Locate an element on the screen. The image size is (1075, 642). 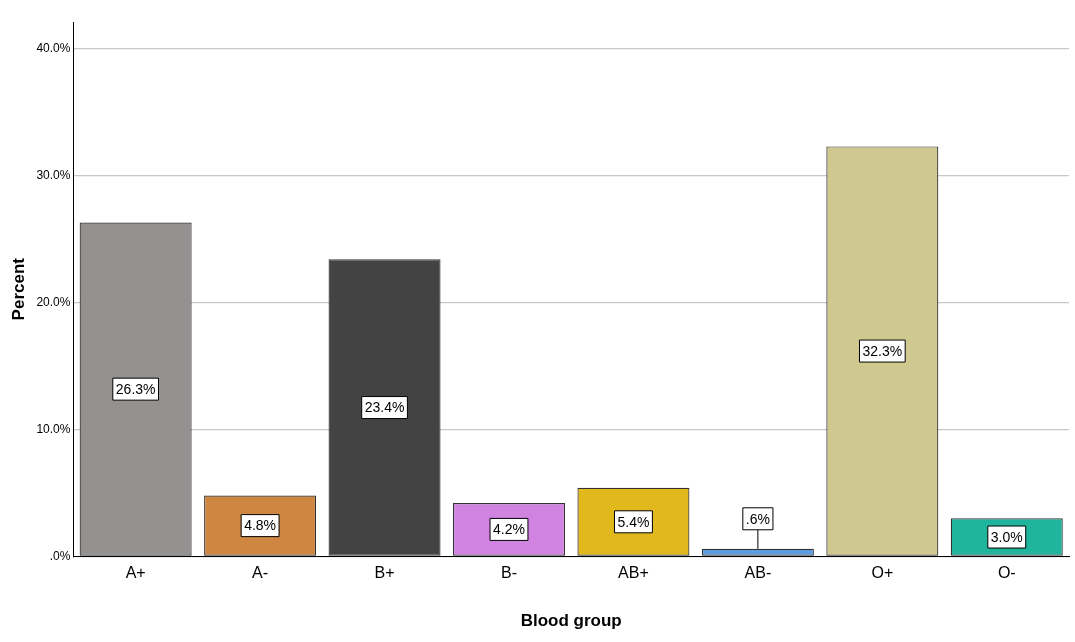
x-tick-label: AB+ is located at coordinates (633, 573).